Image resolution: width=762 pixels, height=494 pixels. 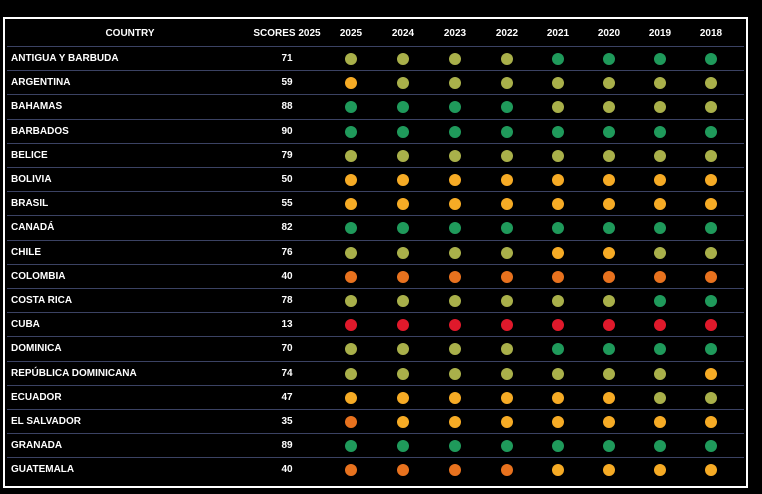 I want to click on country: GUATEMALA, so click(x=43, y=470).